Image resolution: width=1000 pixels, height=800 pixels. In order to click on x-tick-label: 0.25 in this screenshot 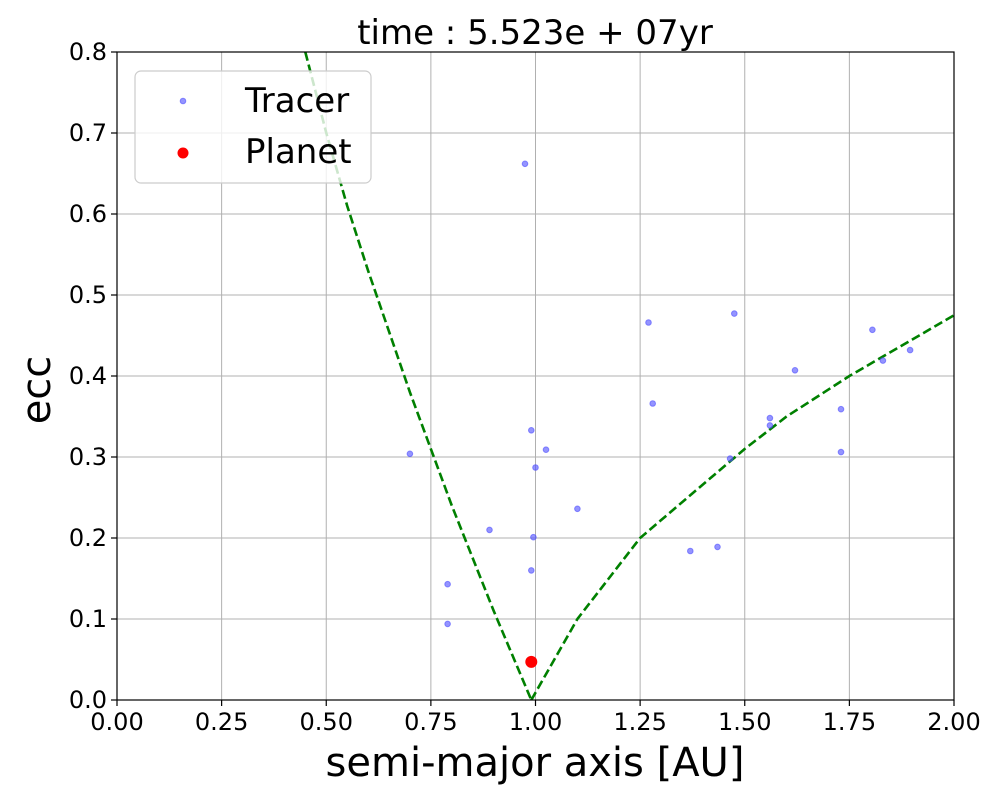, I will do `click(221, 722)`.